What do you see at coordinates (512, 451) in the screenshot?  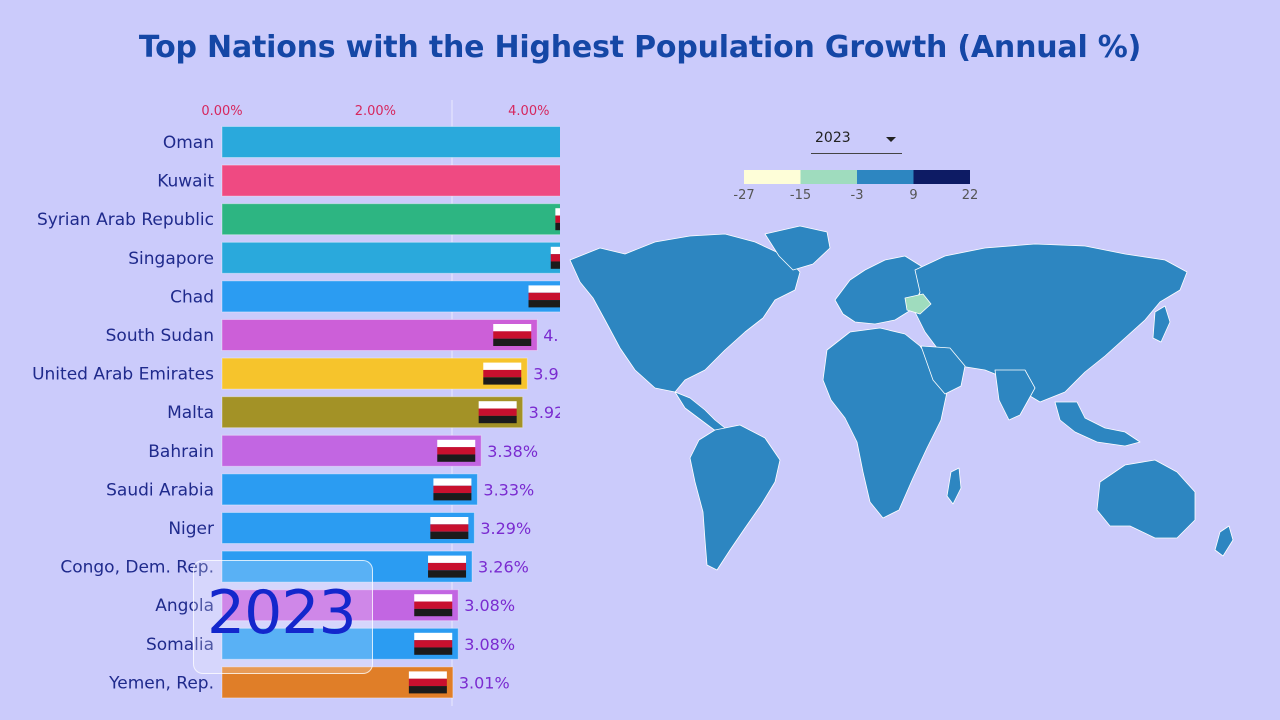 I see `value-label: 3.38%` at bounding box center [512, 451].